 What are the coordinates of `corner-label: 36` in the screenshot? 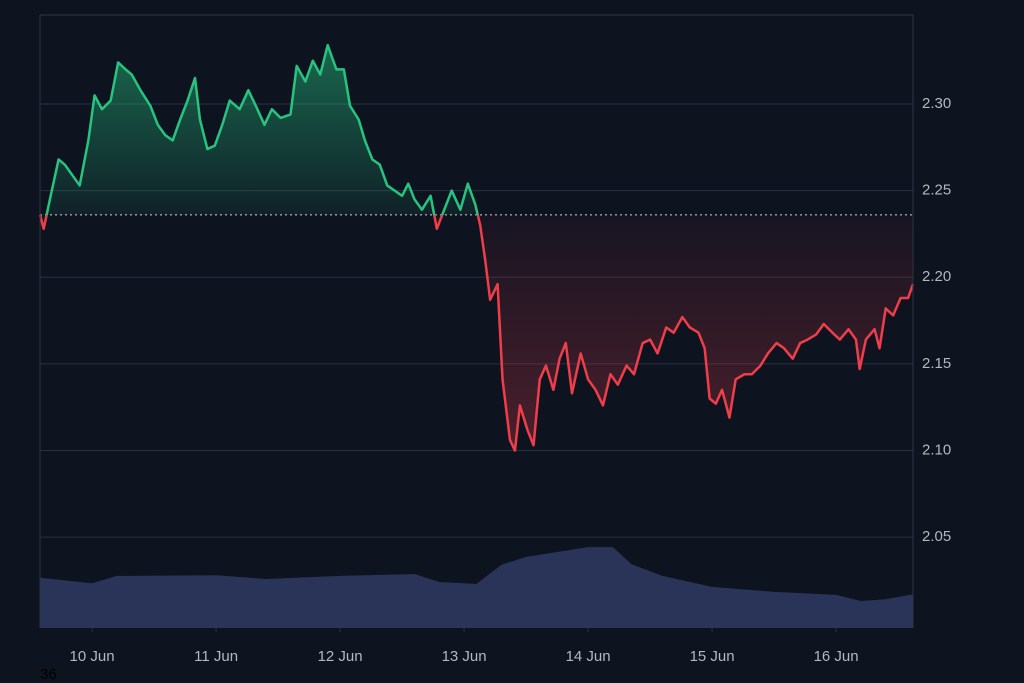 It's located at (48, 674).